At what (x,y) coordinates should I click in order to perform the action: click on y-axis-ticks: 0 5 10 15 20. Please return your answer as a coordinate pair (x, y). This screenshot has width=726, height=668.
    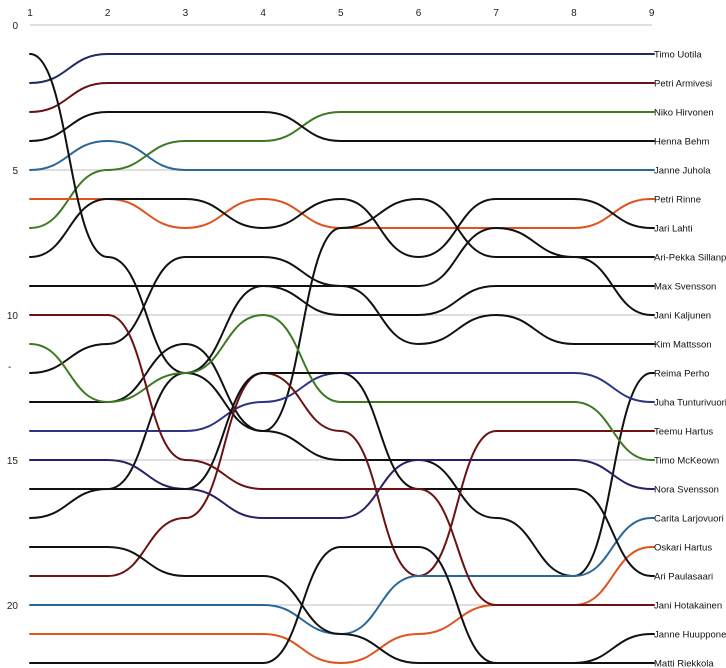
    Looking at the image, I should click on (13, 316).